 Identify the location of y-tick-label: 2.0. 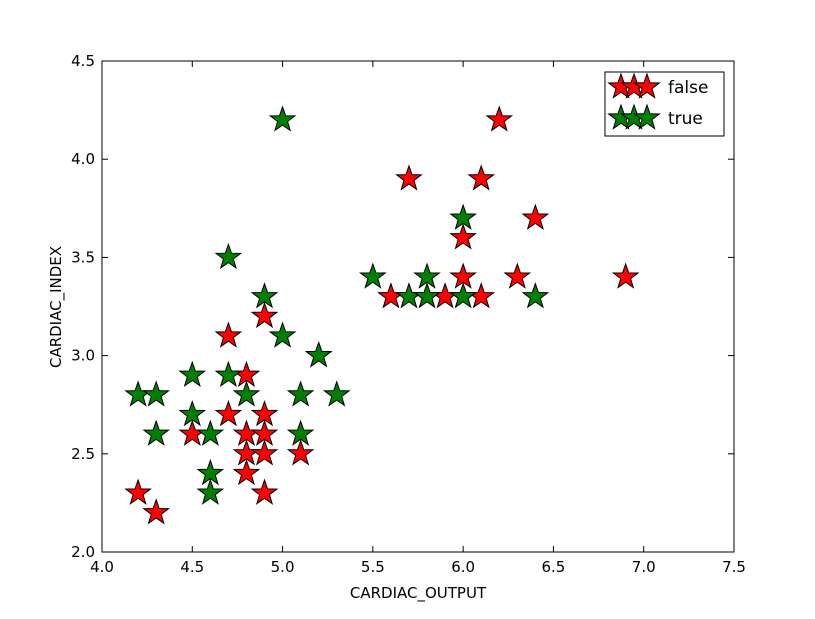
(83, 552).